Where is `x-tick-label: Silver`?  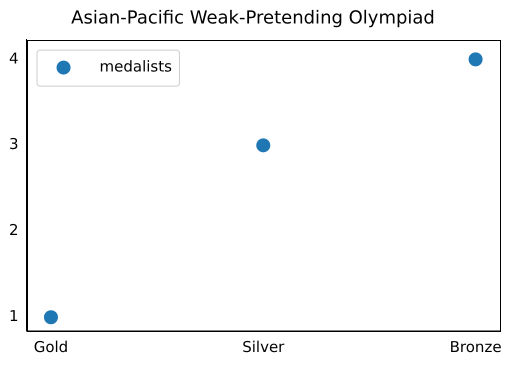
x-tick-label: Silver is located at coordinates (264, 347).